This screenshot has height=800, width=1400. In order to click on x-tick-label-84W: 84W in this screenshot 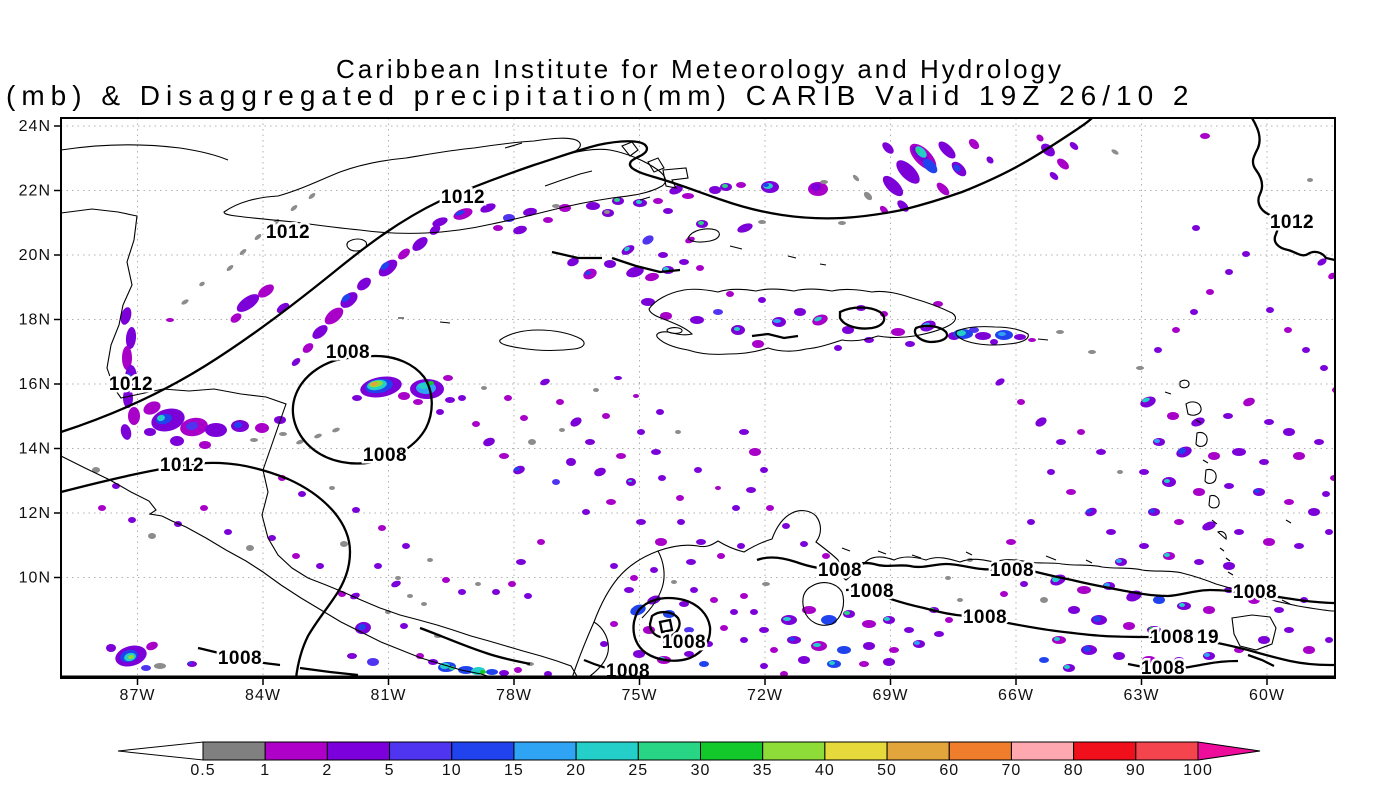, I will do `click(263, 695)`.